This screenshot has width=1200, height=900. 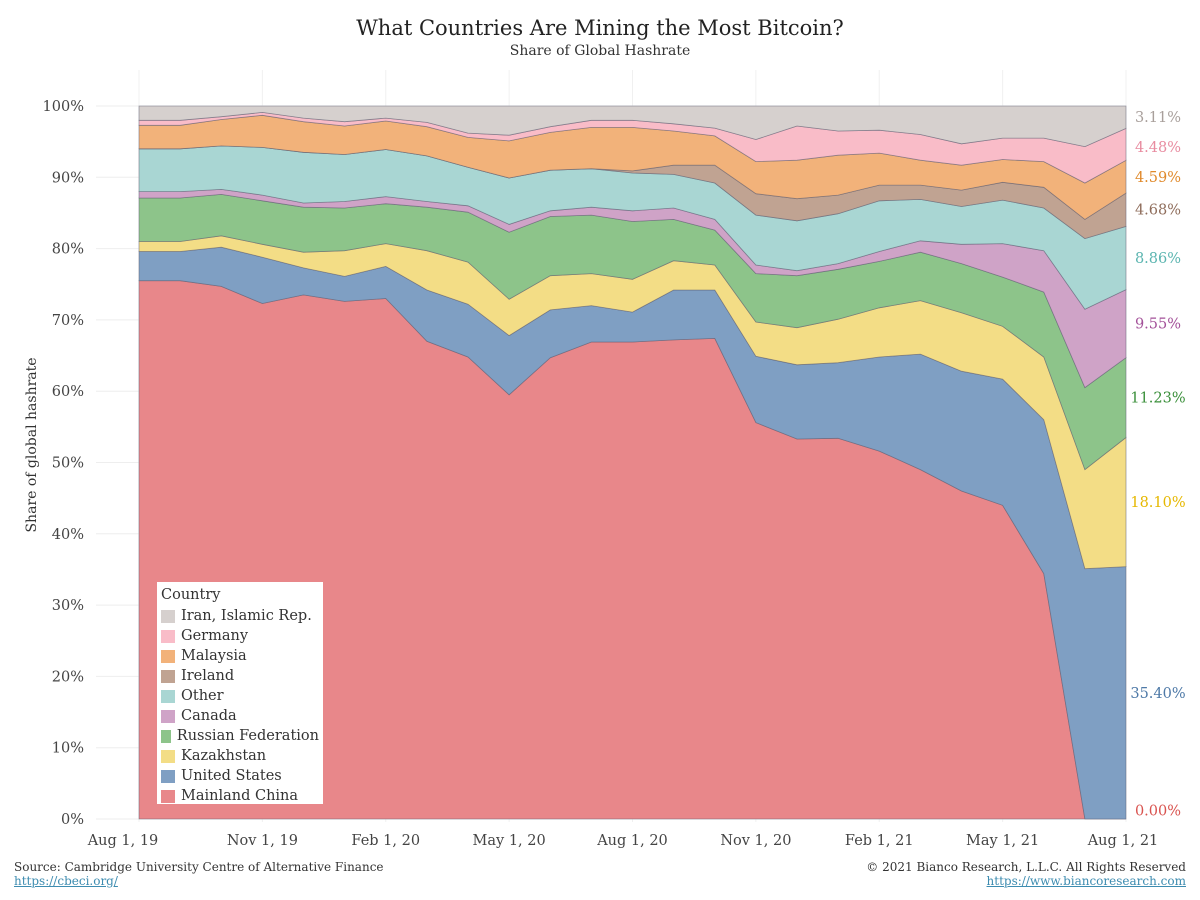 What do you see at coordinates (600, 51) in the screenshot?
I see `chart-subtitle: Share of Global Hashrate` at bounding box center [600, 51].